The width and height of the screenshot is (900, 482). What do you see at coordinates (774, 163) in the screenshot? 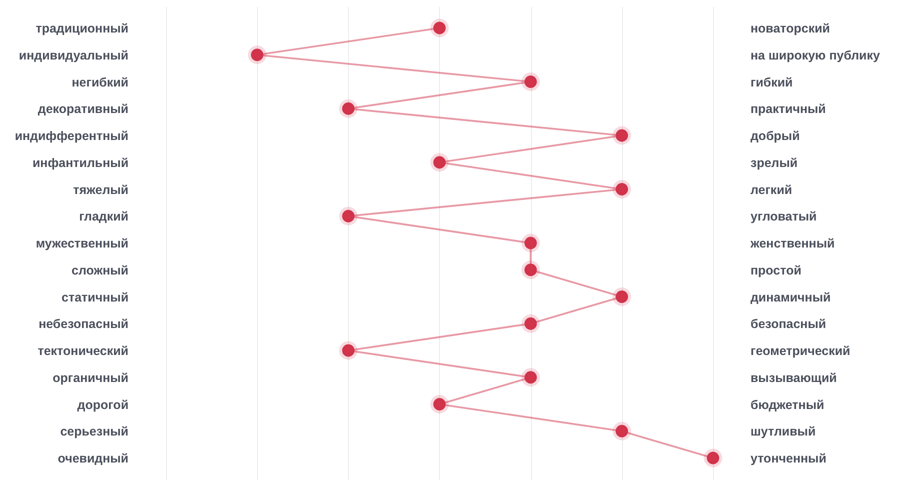
I see `y2-tick-label: зрелый` at bounding box center [774, 163].